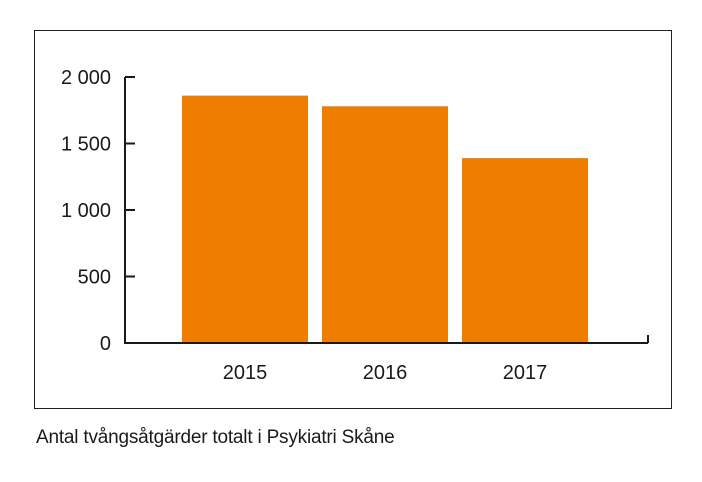 Image resolution: width=702 pixels, height=482 pixels. Describe the element at coordinates (86, 211) in the screenshot. I see `y-tick-label: 1 000` at that location.